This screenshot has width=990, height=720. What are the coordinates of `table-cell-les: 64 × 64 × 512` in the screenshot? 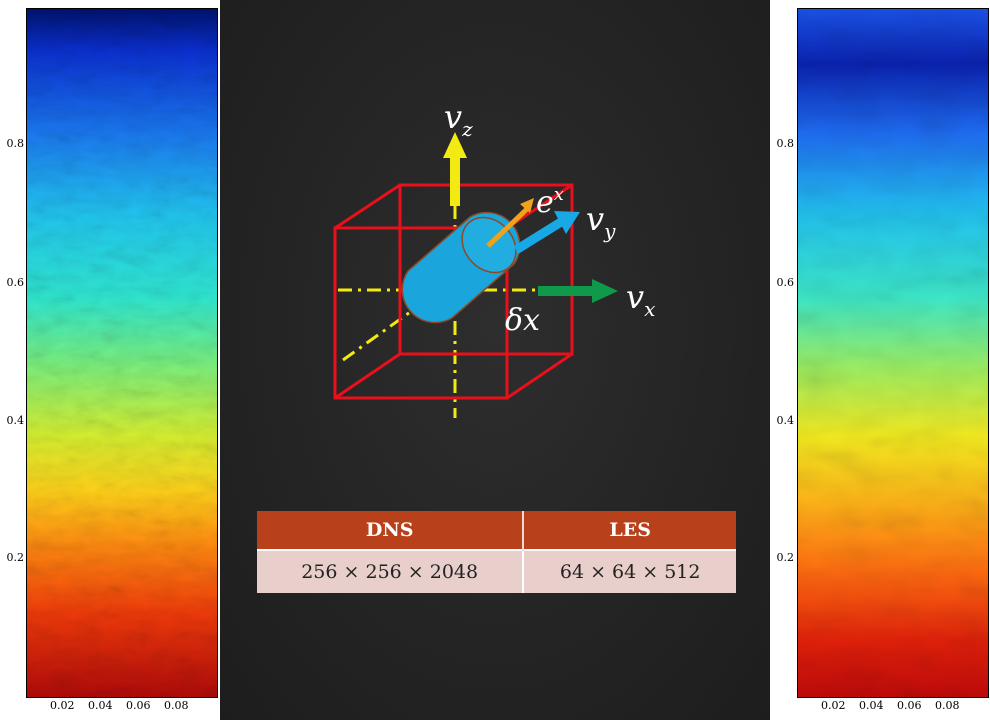 It's located at (629, 571).